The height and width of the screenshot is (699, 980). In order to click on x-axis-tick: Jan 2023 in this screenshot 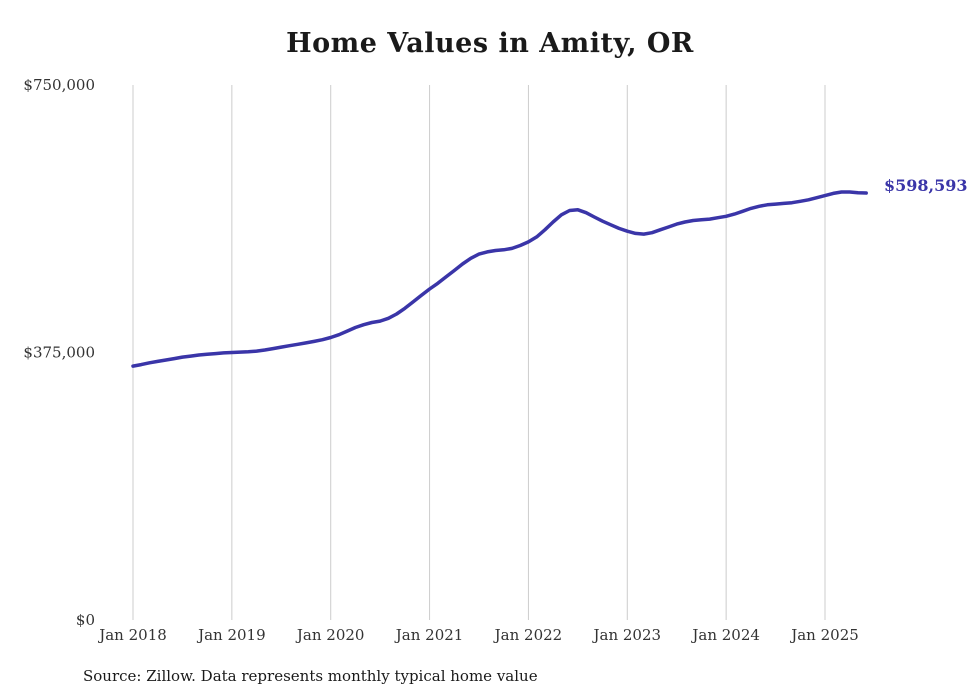, I will do `click(627, 635)`.